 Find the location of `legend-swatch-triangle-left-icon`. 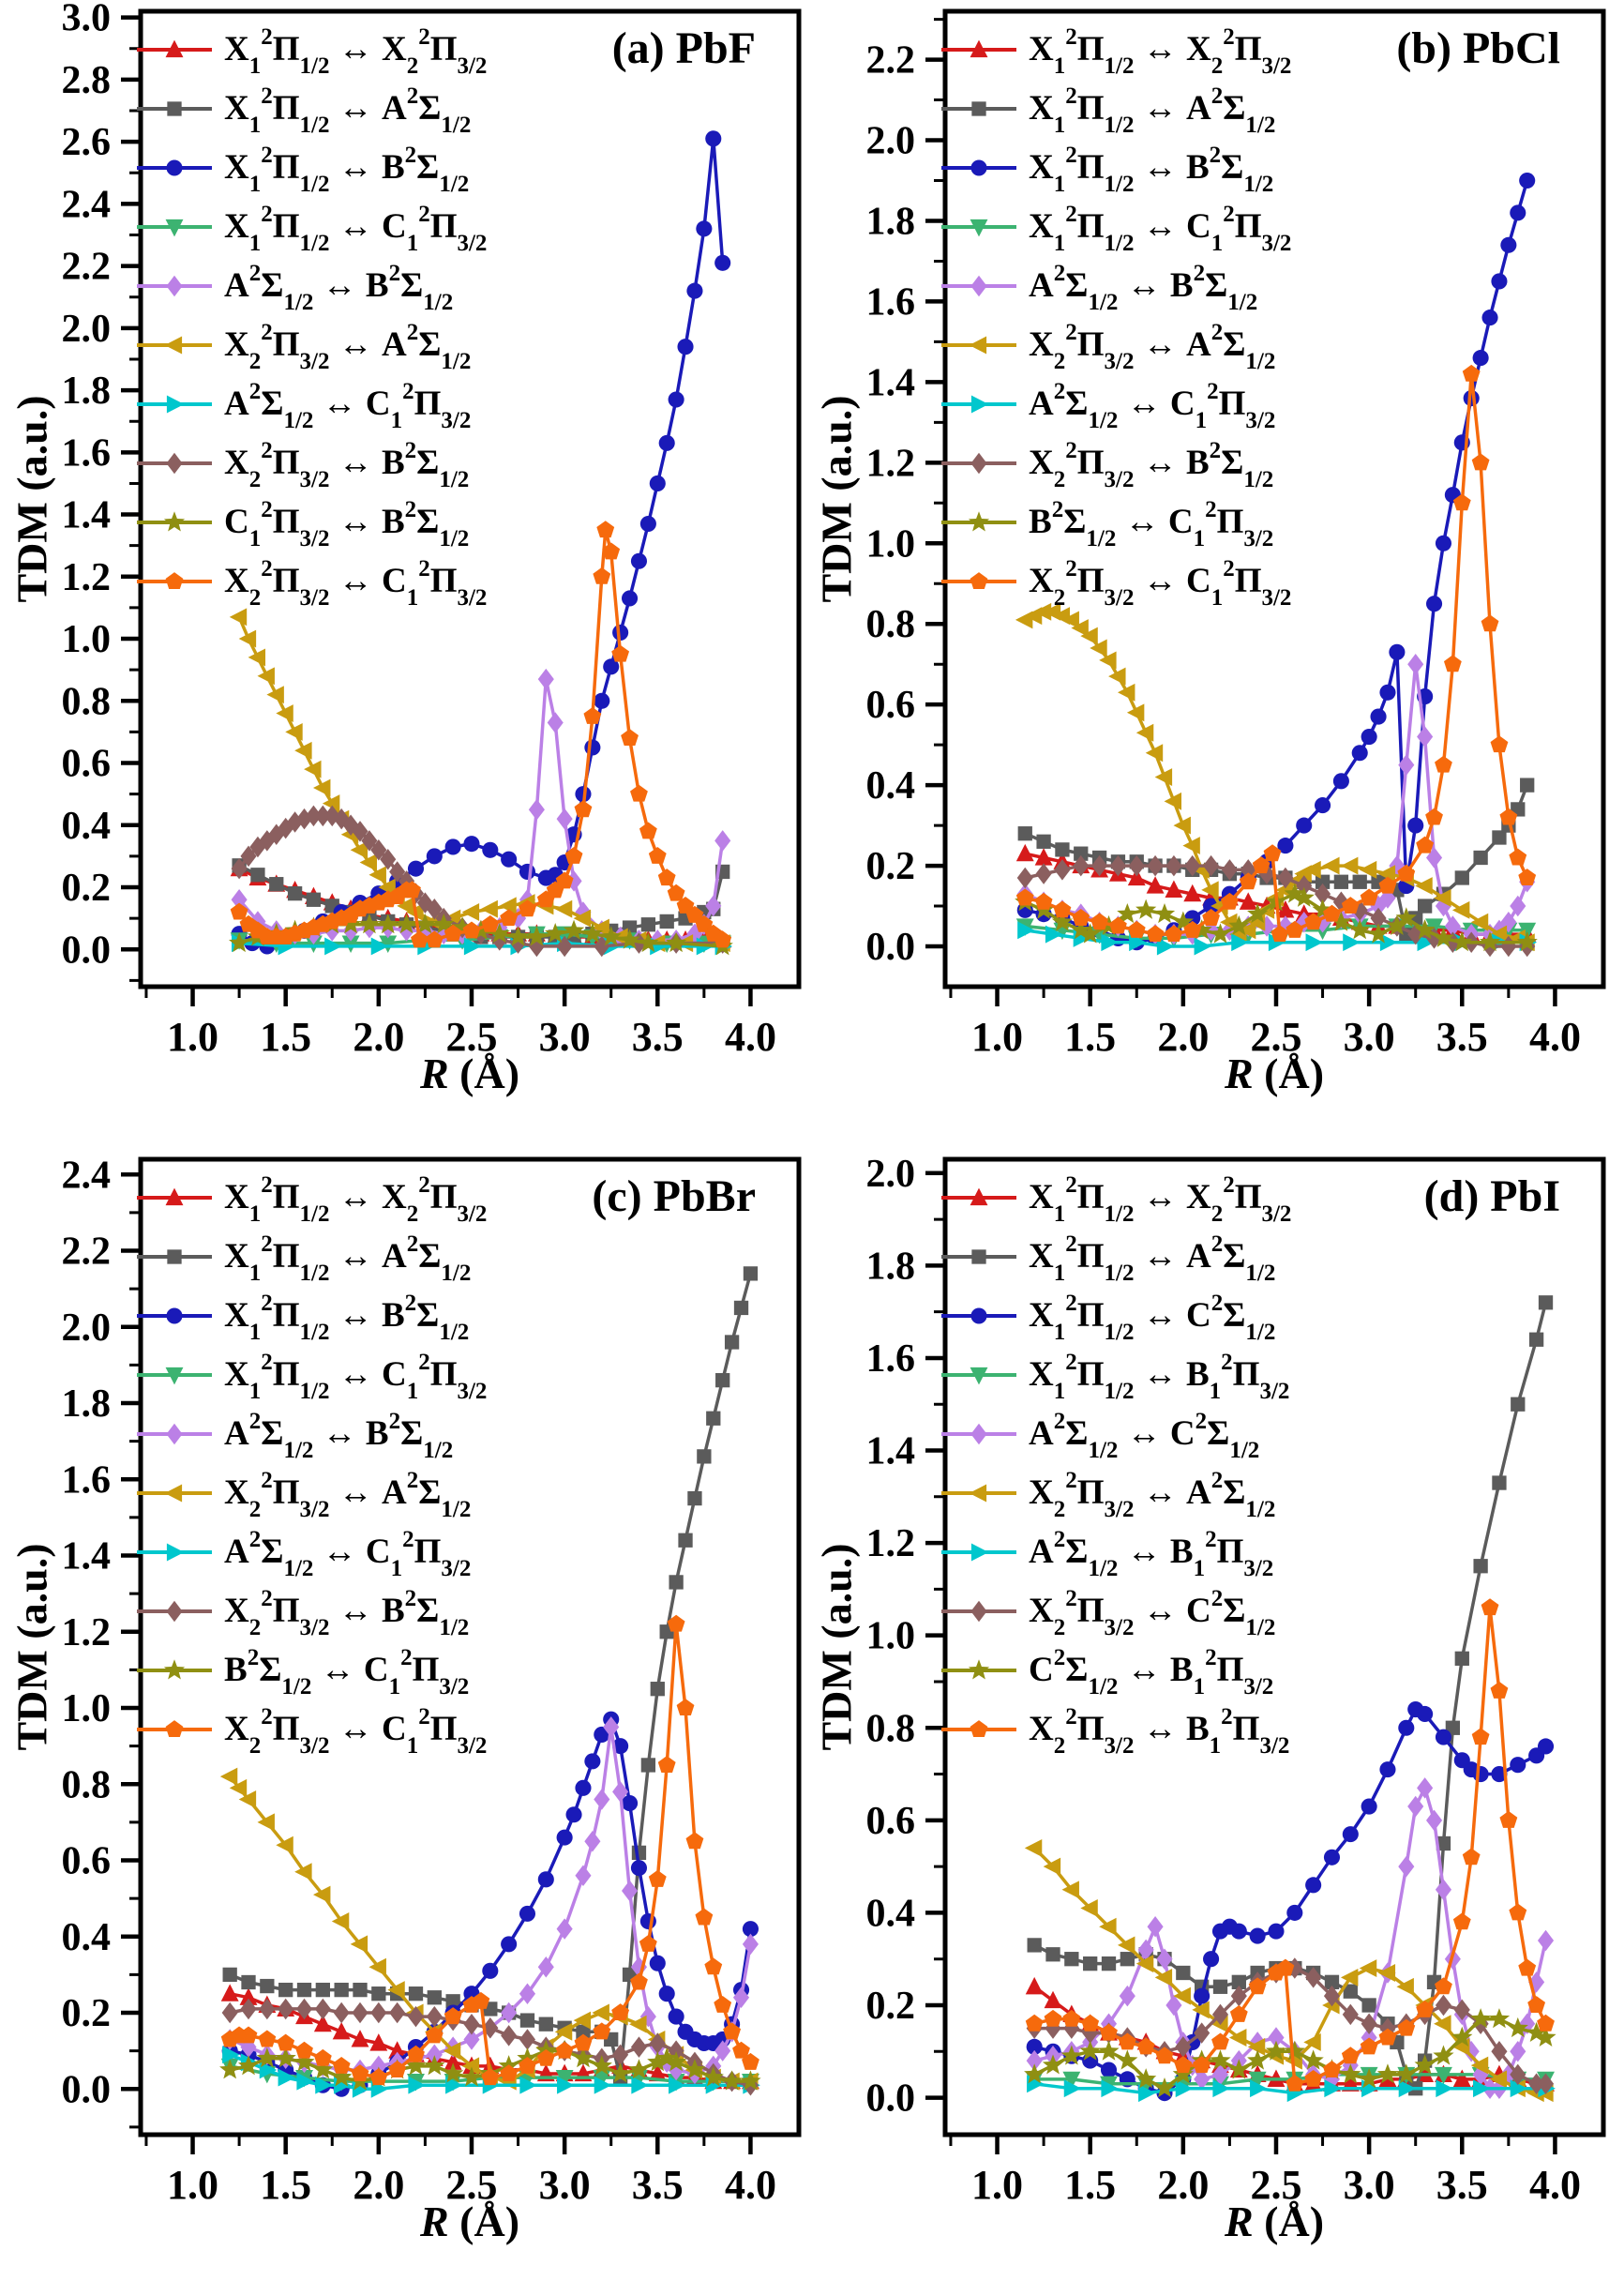

legend-swatch-triangle-left-icon is located at coordinates (175, 345).